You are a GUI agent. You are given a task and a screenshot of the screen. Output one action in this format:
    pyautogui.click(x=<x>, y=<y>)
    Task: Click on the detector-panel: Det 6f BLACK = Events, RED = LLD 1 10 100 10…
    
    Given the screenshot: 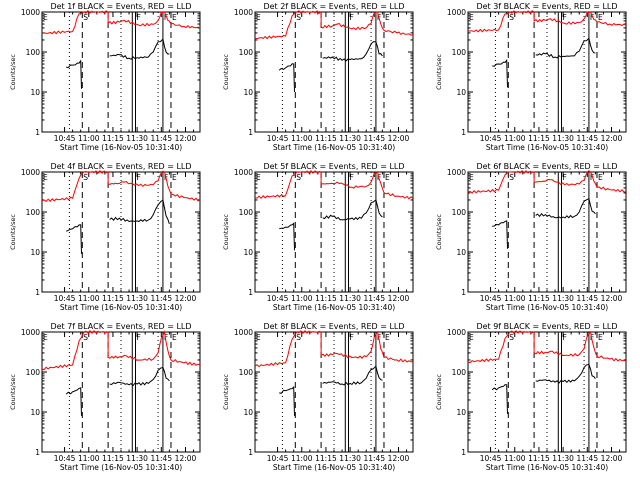 What is the action you would take?
    pyautogui.click(x=531, y=237)
    